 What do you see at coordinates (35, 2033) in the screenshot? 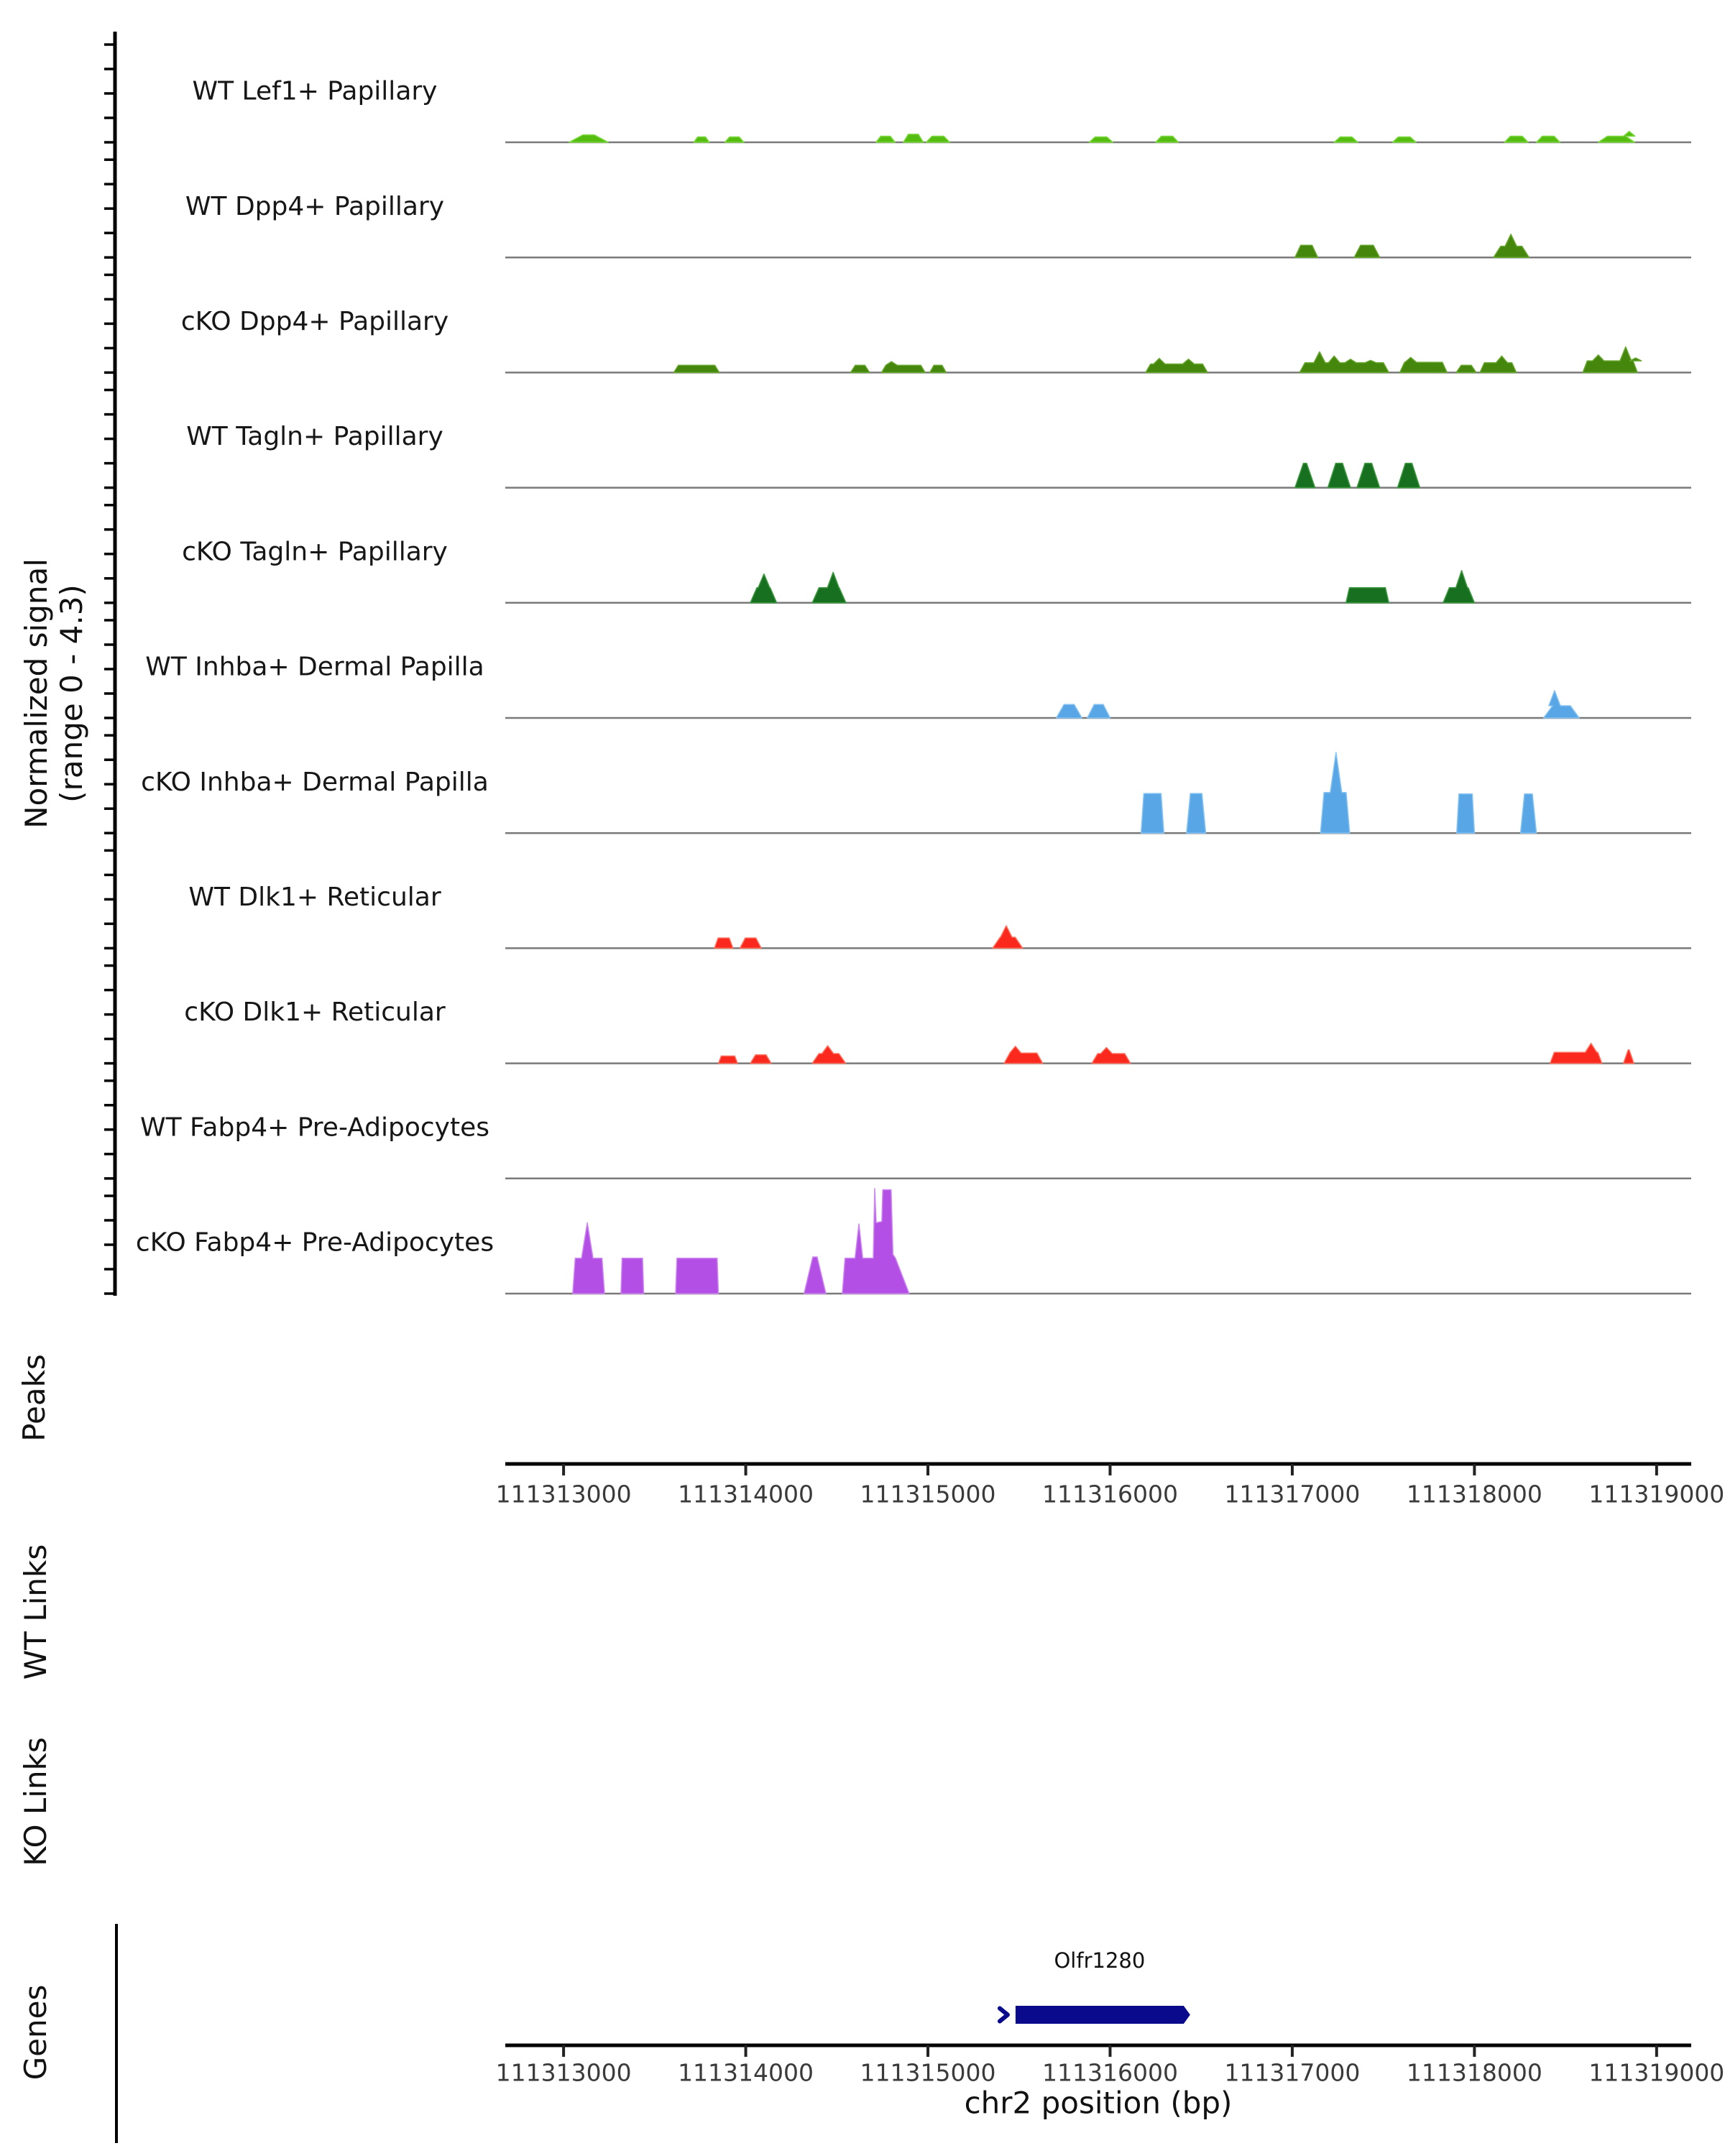
I see `section-label-genes: Genes` at bounding box center [35, 2033].